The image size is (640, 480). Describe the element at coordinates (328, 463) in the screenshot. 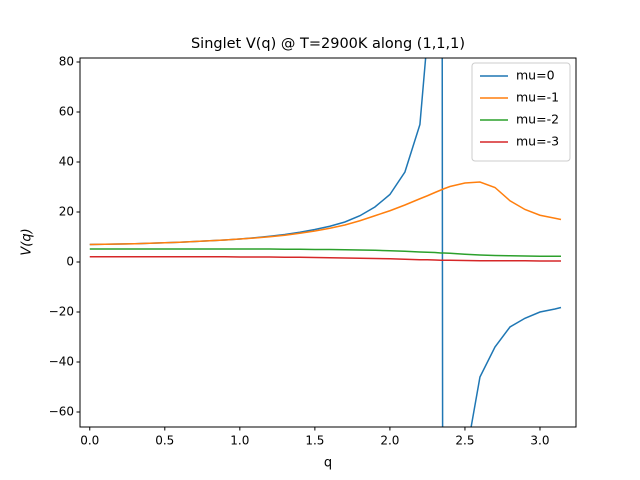

I see `x-axis-label: q` at that location.